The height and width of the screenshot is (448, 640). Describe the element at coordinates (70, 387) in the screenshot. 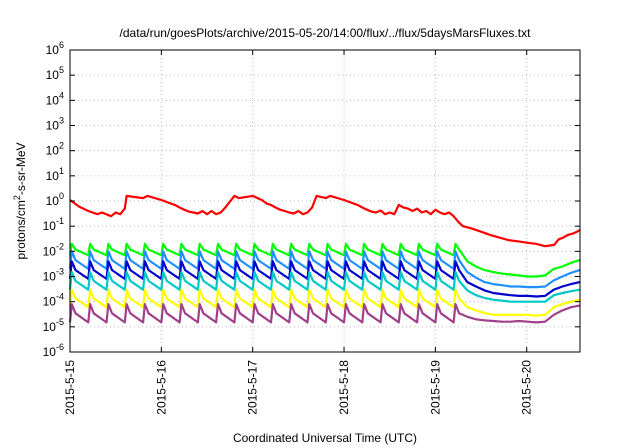

I see `x-tick-label: 2015-5-15` at that location.